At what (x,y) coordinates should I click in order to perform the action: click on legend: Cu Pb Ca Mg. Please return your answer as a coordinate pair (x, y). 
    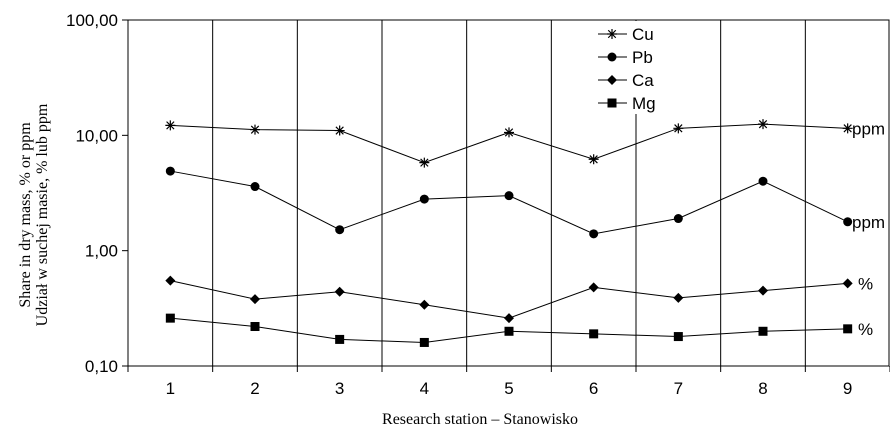
    Looking at the image, I should click on (628, 67).